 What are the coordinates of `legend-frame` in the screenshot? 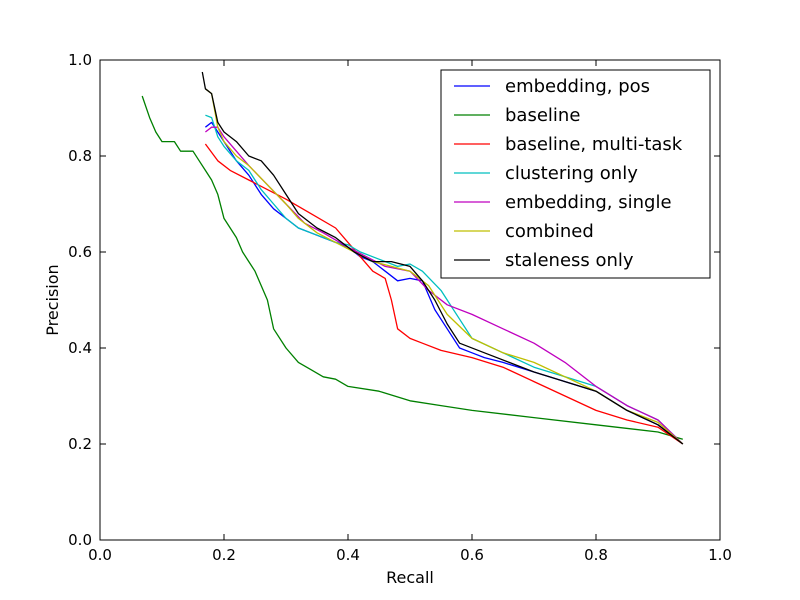 It's located at (575, 174).